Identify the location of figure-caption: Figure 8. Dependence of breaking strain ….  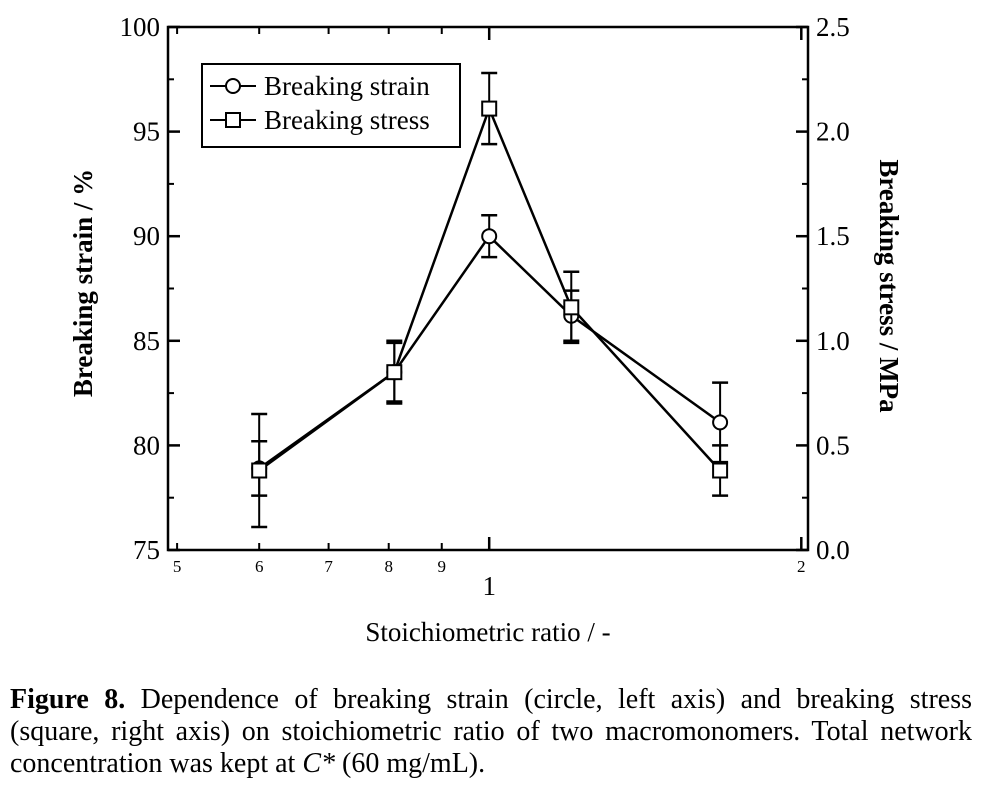
(491, 732).